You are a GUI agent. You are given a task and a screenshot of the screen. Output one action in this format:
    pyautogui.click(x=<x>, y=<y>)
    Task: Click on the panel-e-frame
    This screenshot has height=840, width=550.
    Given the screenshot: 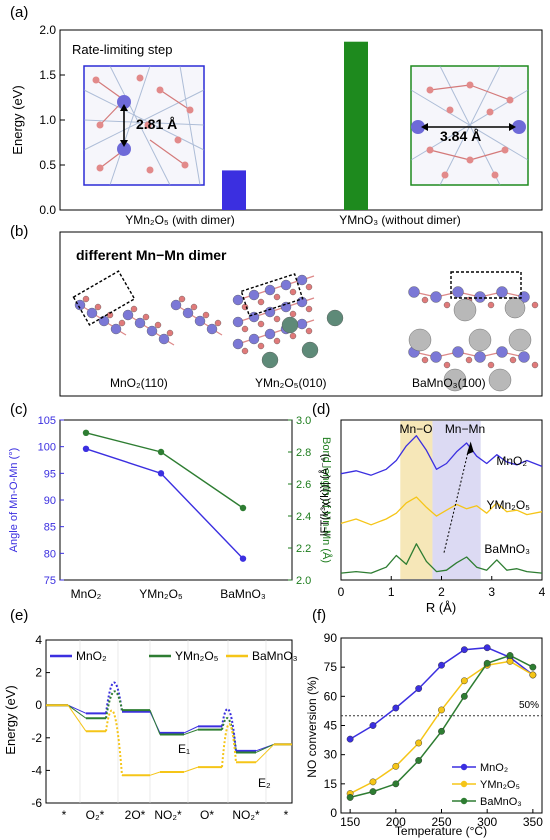 What is the action you would take?
    pyautogui.click(x=169, y=721)
    